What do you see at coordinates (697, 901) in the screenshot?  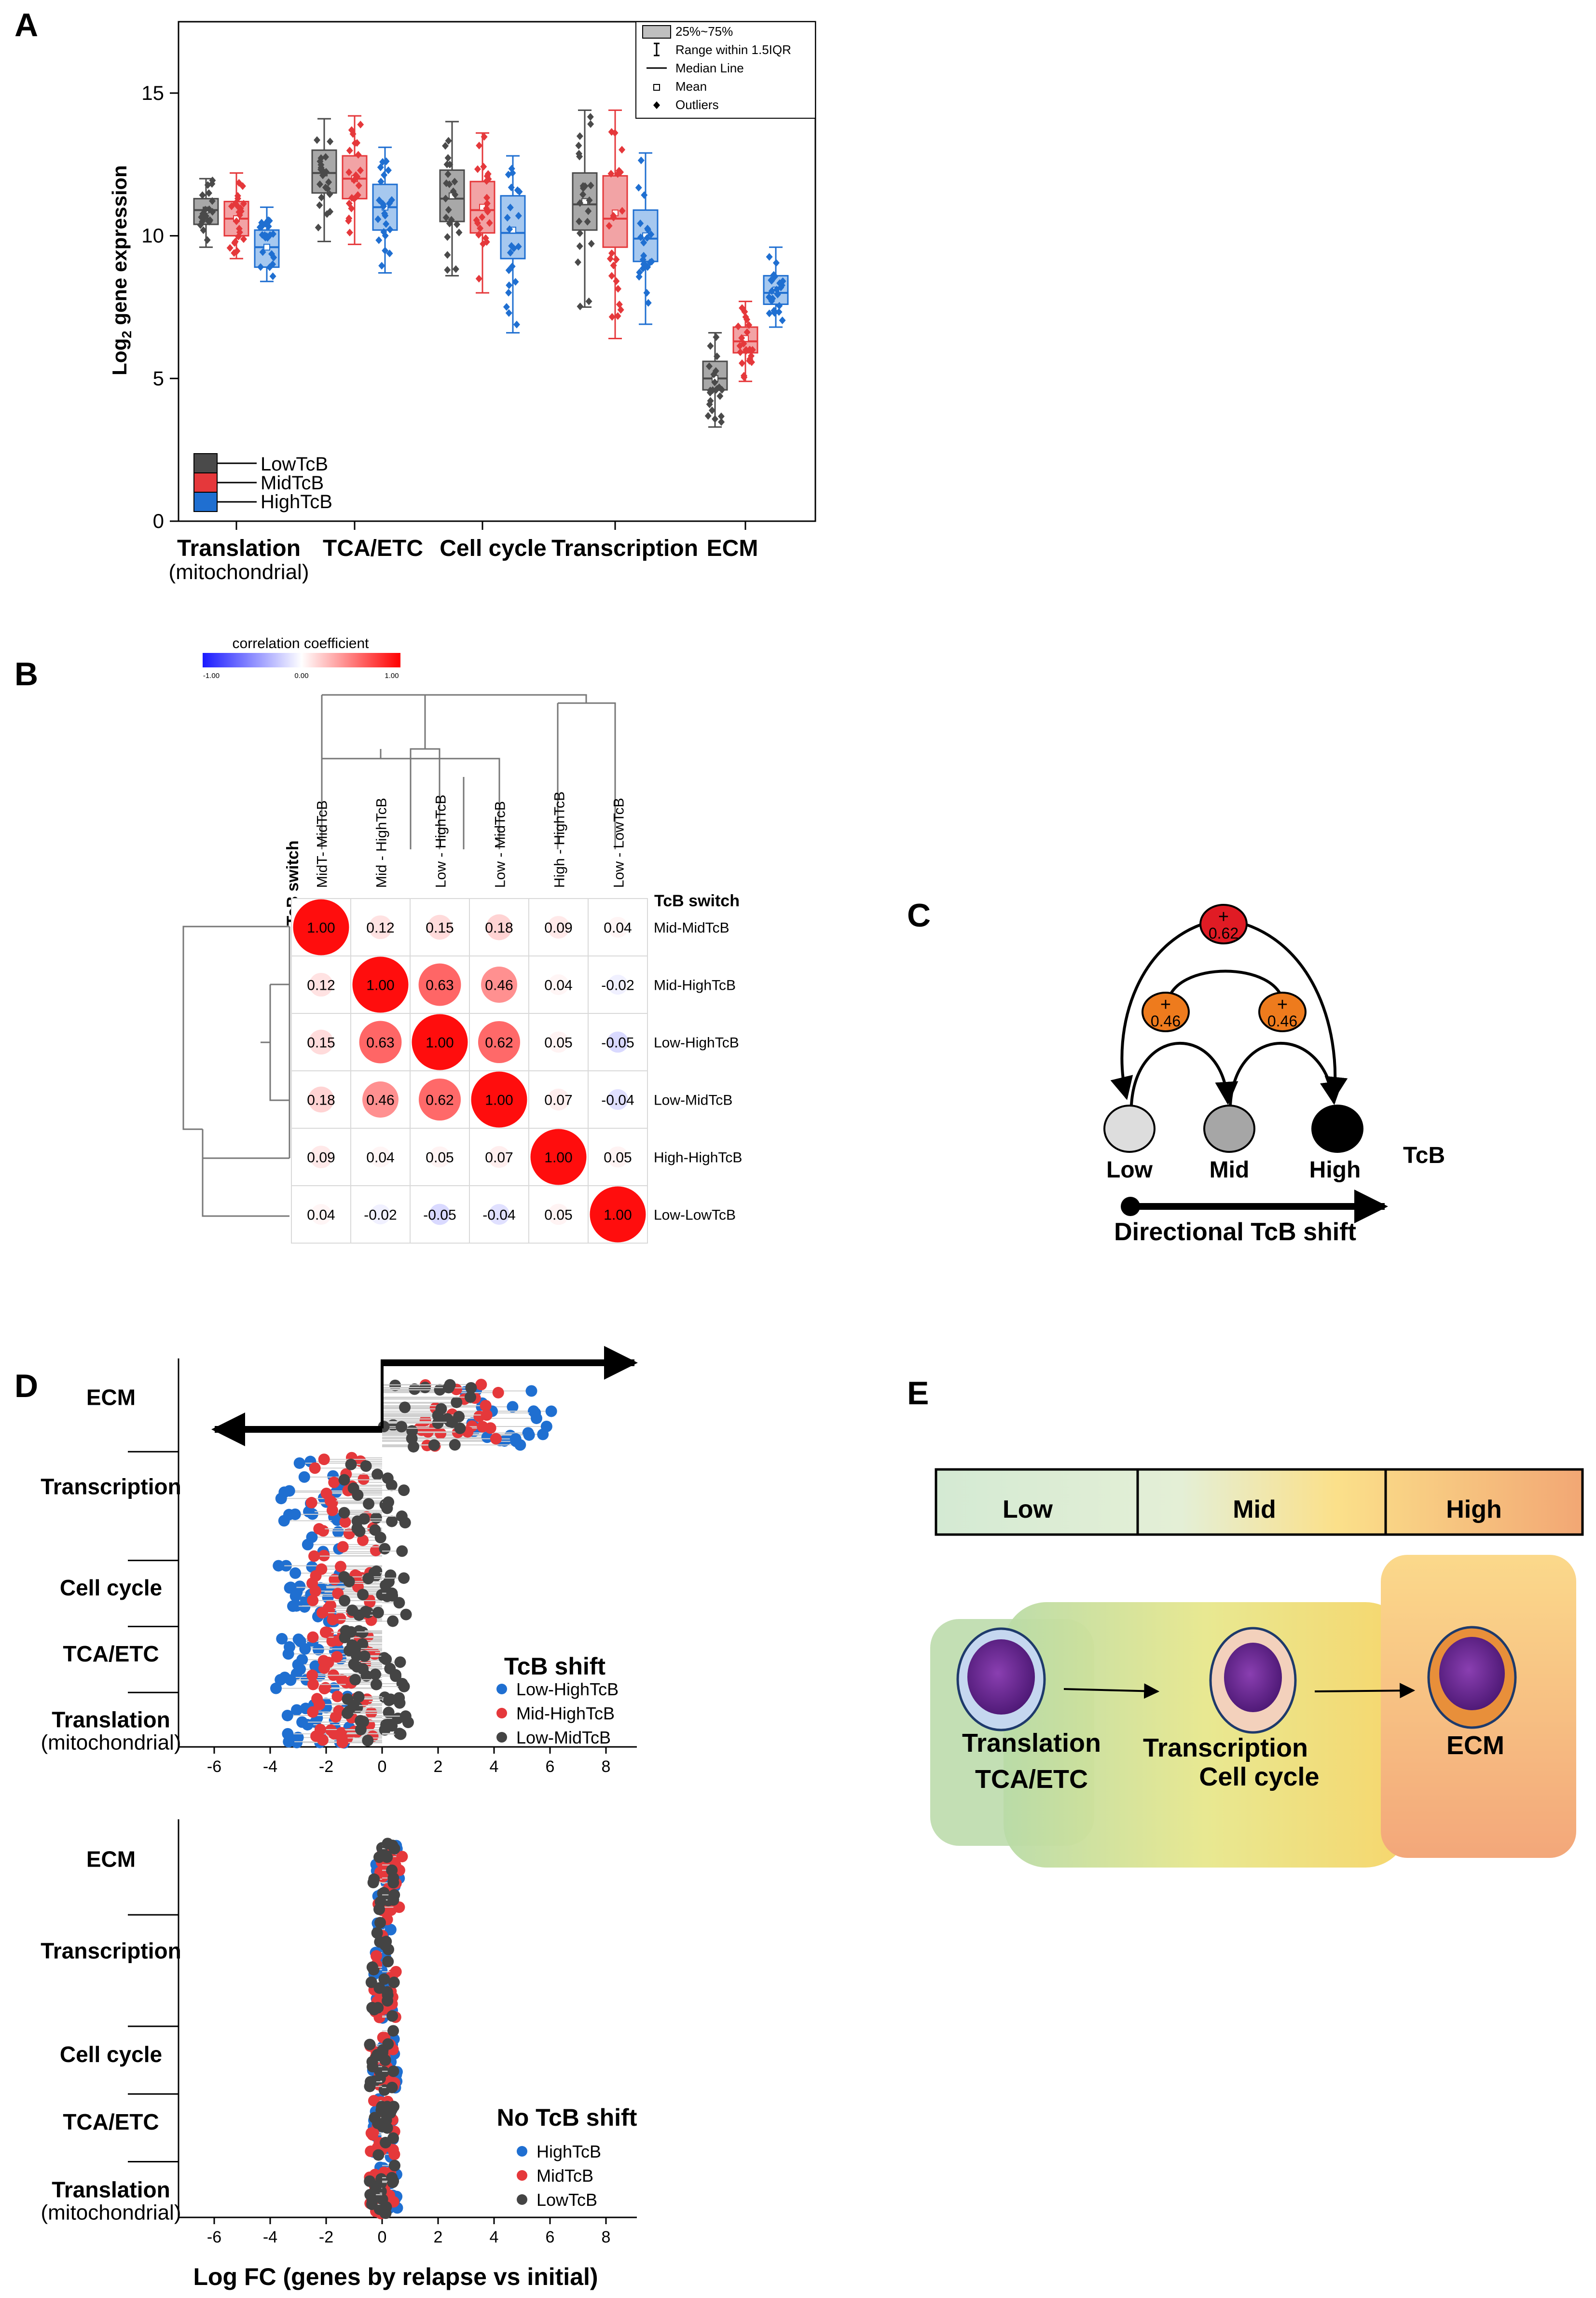 I see `heatmap-header-right: TcB switch` at bounding box center [697, 901].